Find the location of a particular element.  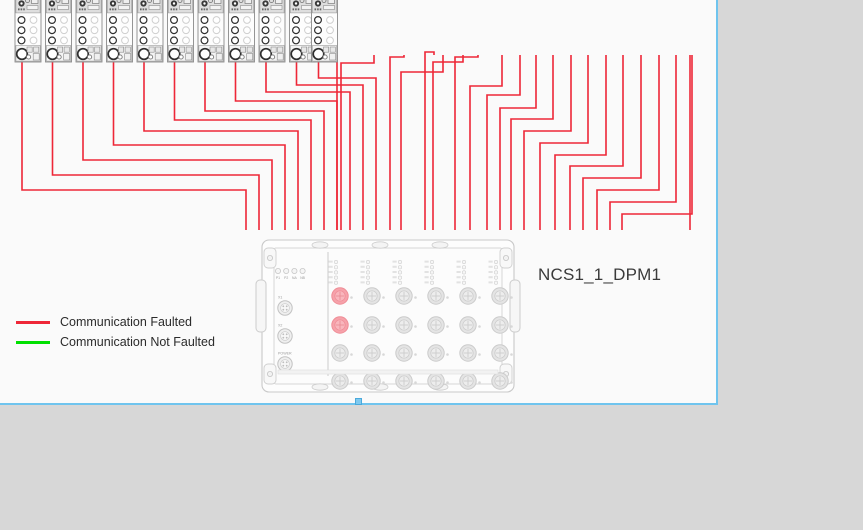

dpm-status-led-label: NA is located at coordinates (294, 278).